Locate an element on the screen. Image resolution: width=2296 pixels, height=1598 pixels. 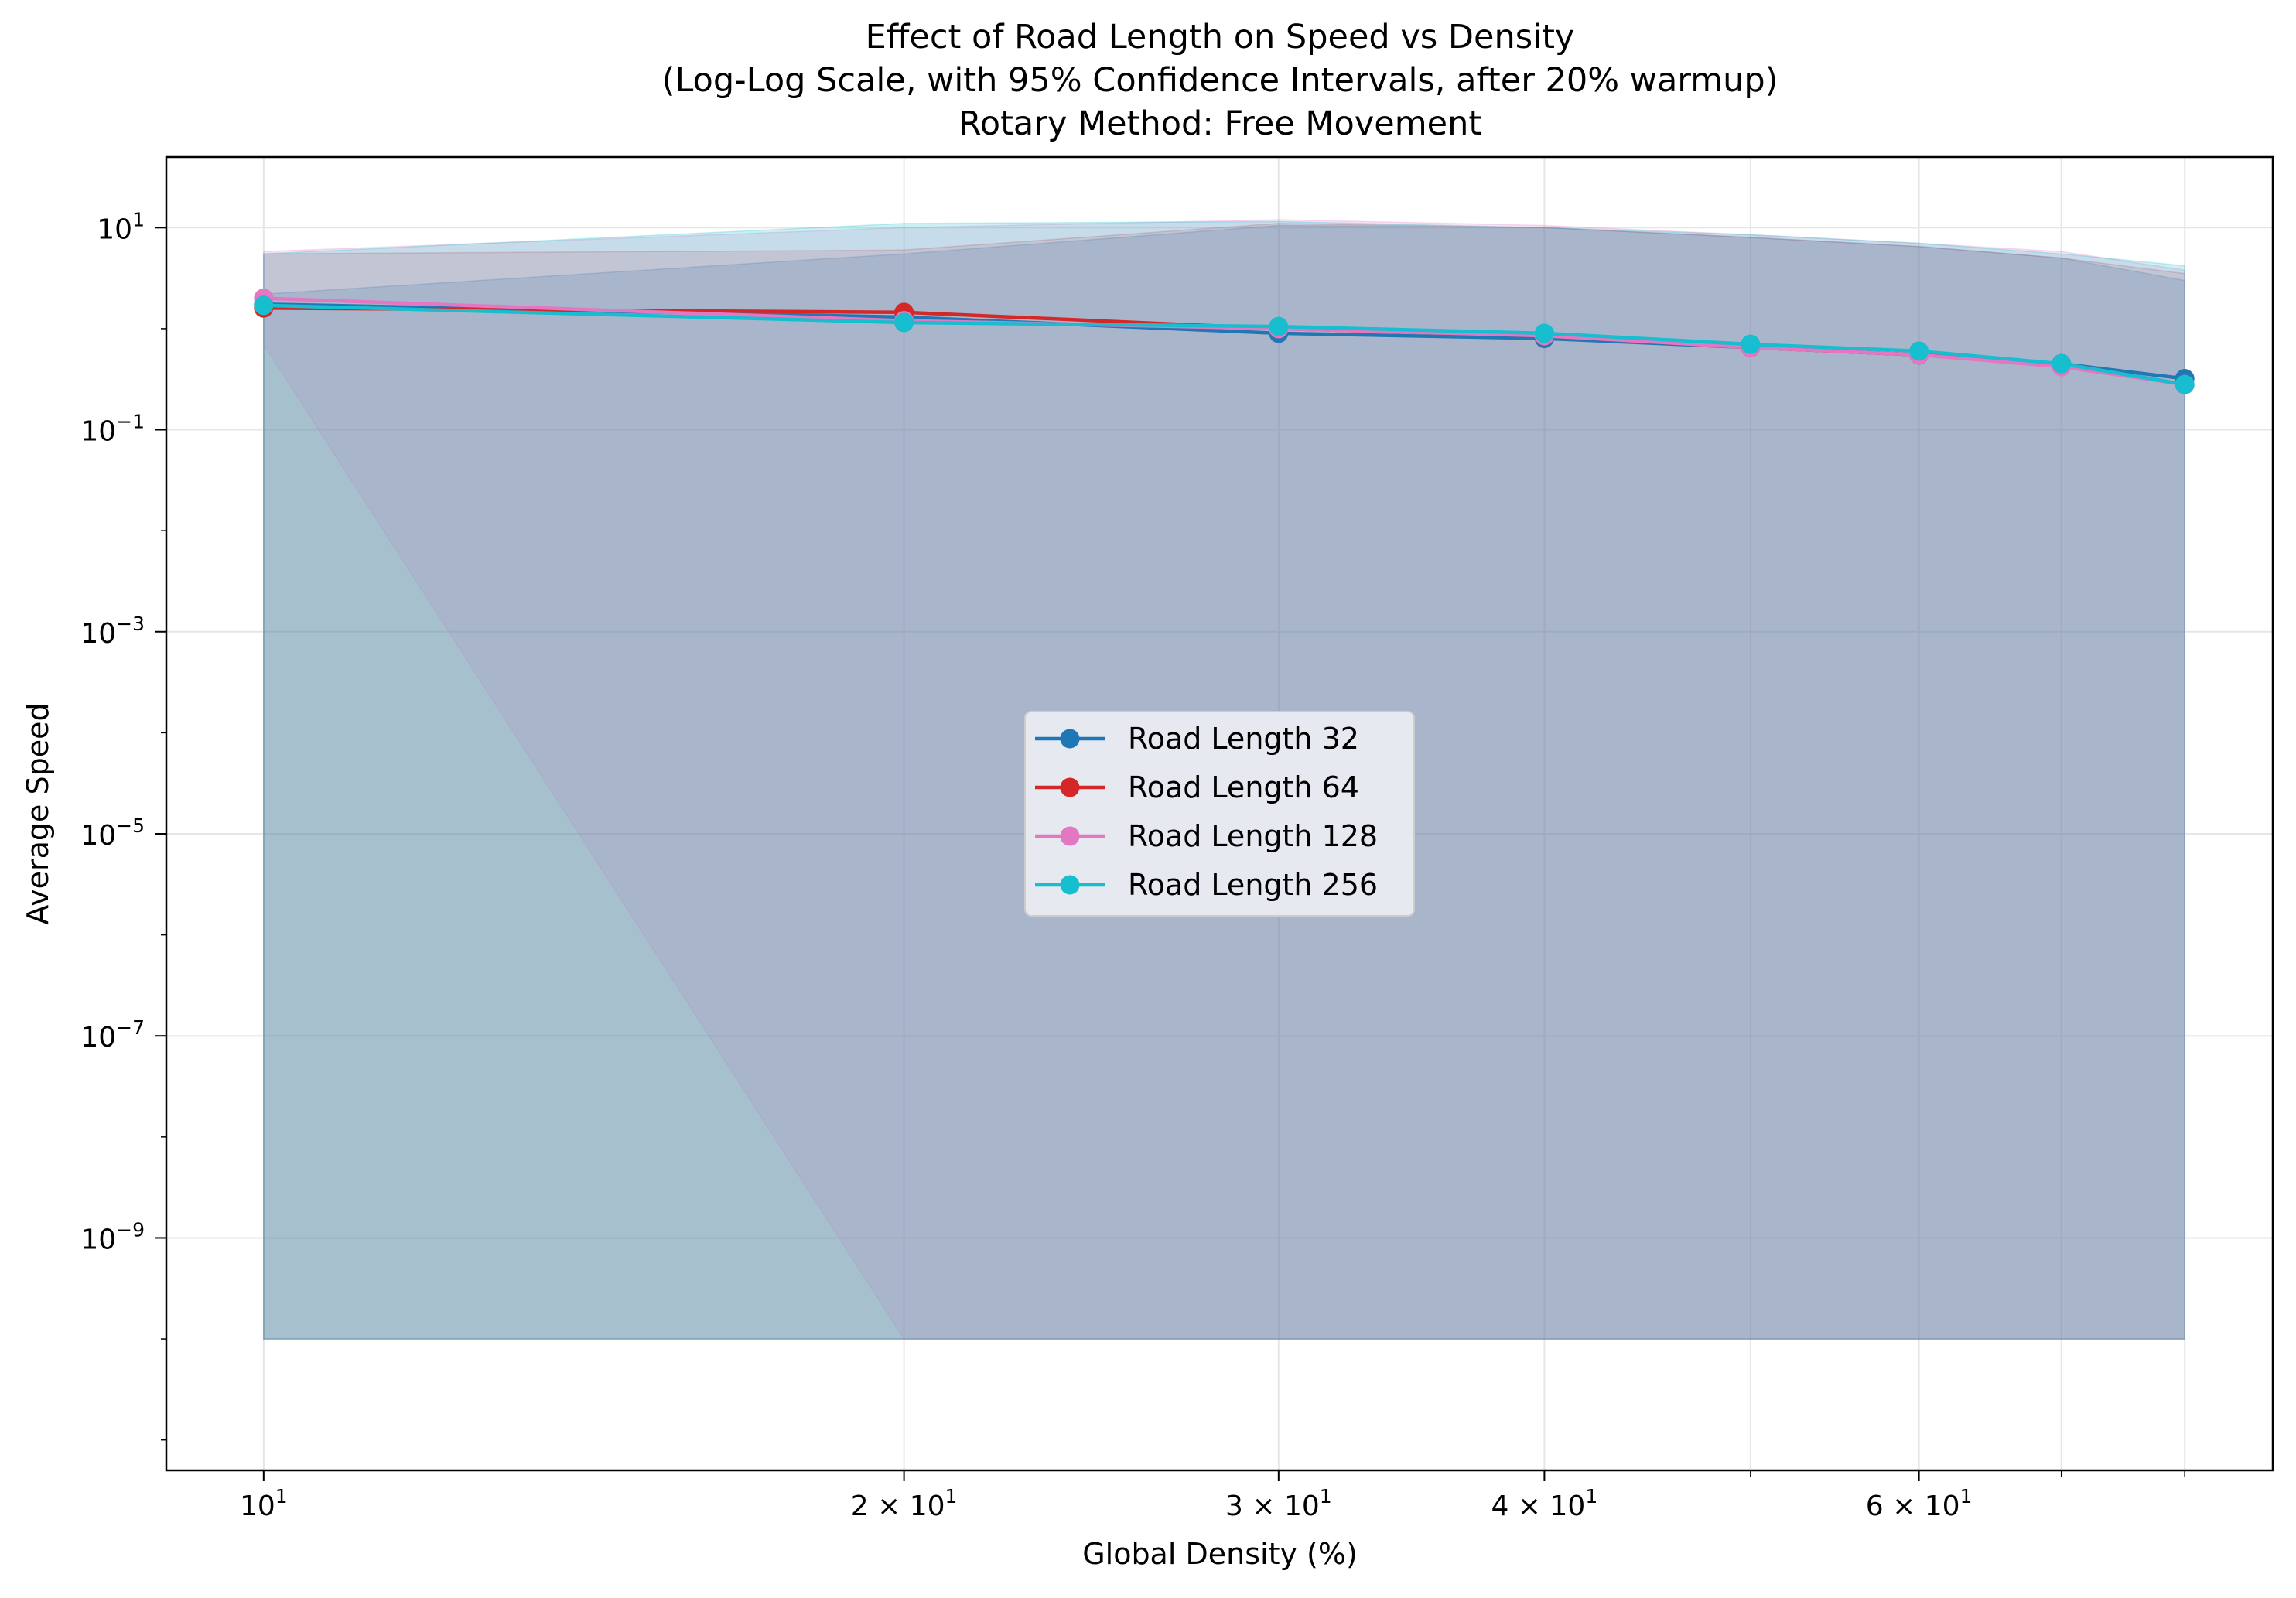
y-axis-label: Average Speed is located at coordinates (38, 813).